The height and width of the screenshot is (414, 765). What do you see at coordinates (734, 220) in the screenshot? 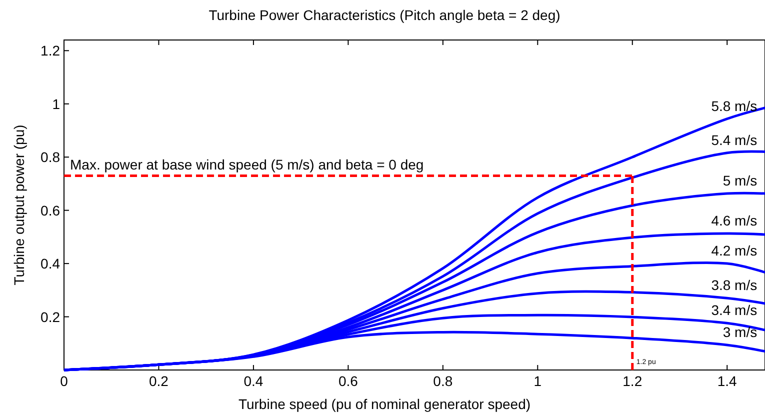
I see `series-label: 4.6 m/s` at bounding box center [734, 220].